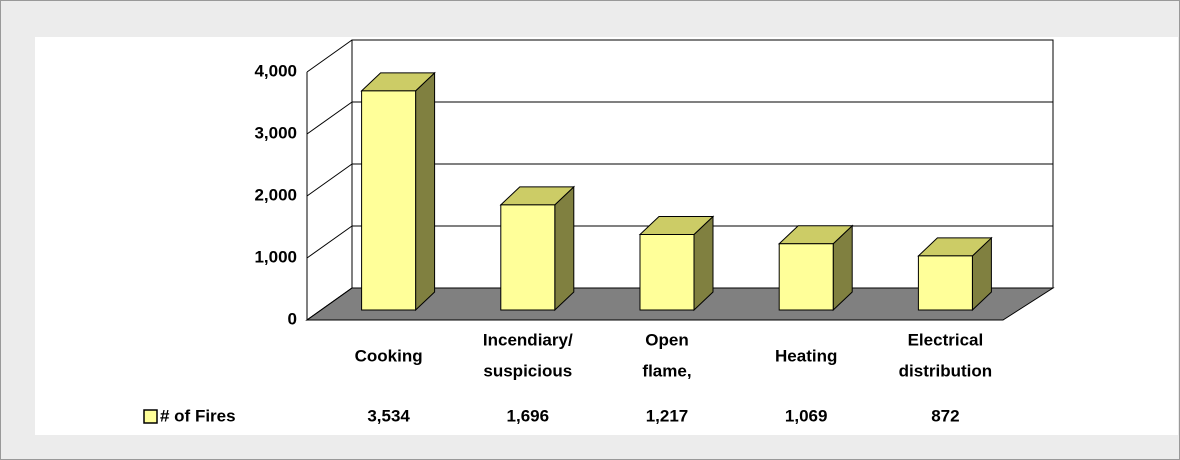 The image size is (1180, 460). What do you see at coordinates (945, 415) in the screenshot?
I see `data-table-value: 872` at bounding box center [945, 415].